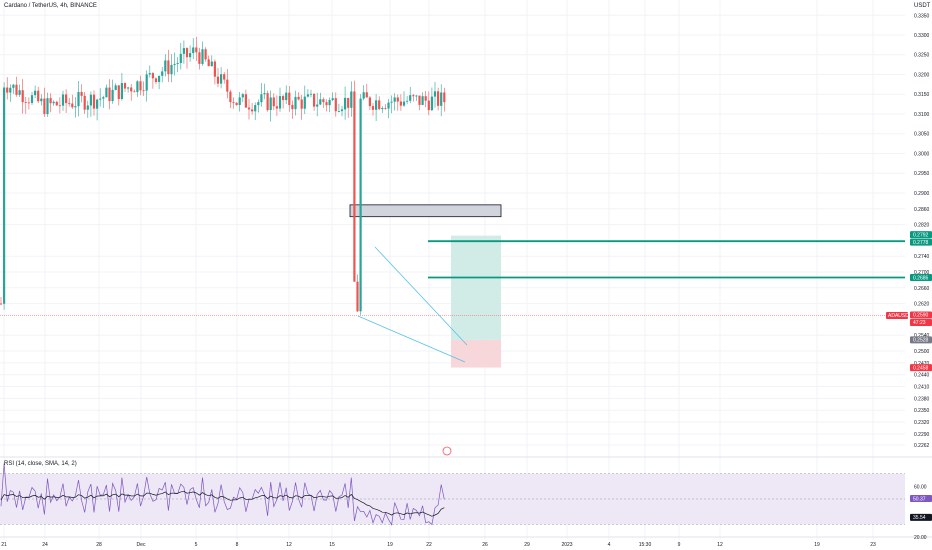  I want to click on x-tick-label: 8, so click(237, 545).